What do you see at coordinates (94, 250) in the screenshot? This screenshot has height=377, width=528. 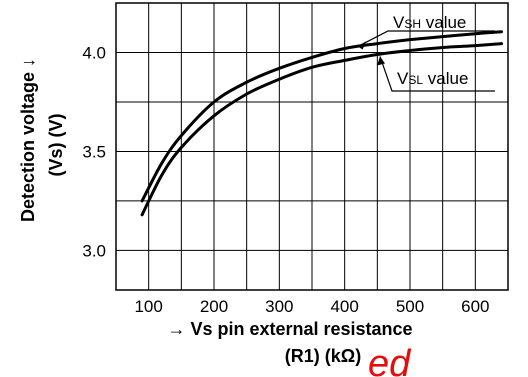 I see `y-tick-label: 3.0` at bounding box center [94, 250].